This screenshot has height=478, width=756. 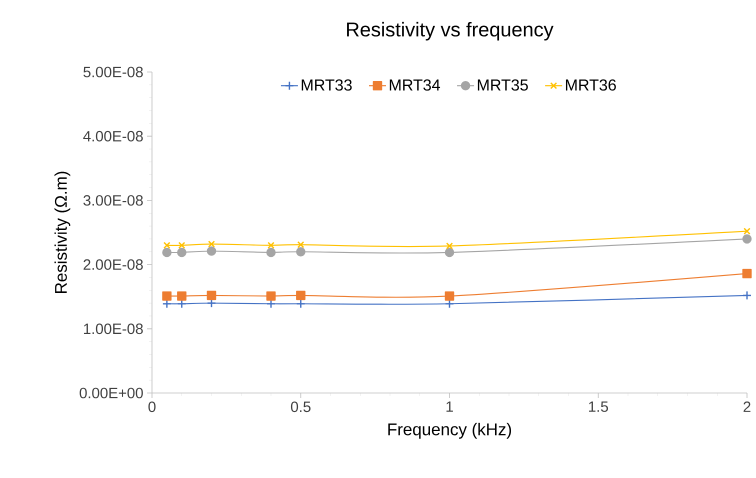 What do you see at coordinates (113, 264) in the screenshot?
I see `y-tick-label: 2.00E-08` at bounding box center [113, 264].